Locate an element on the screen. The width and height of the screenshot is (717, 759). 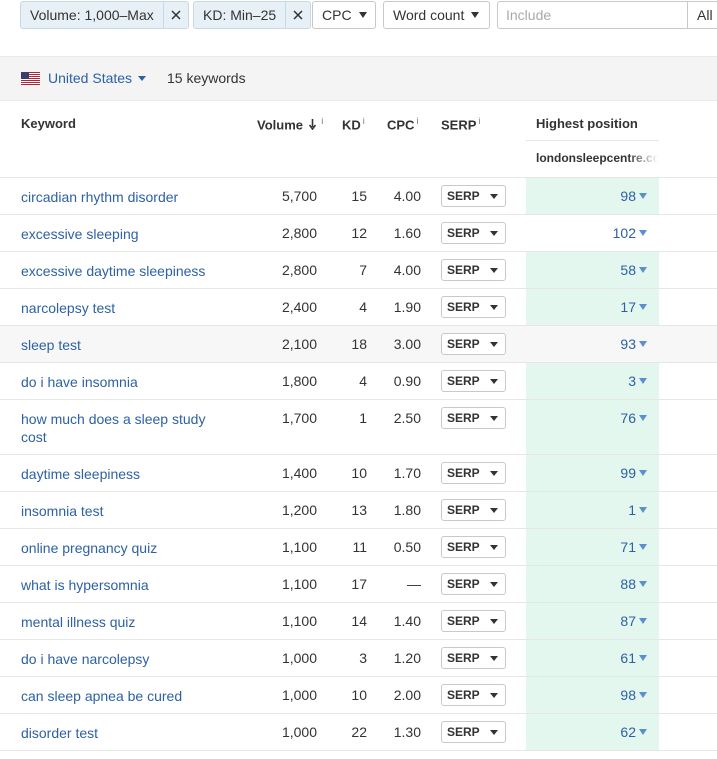
keyword-link: daytime sleepiness is located at coordinates (81, 474).